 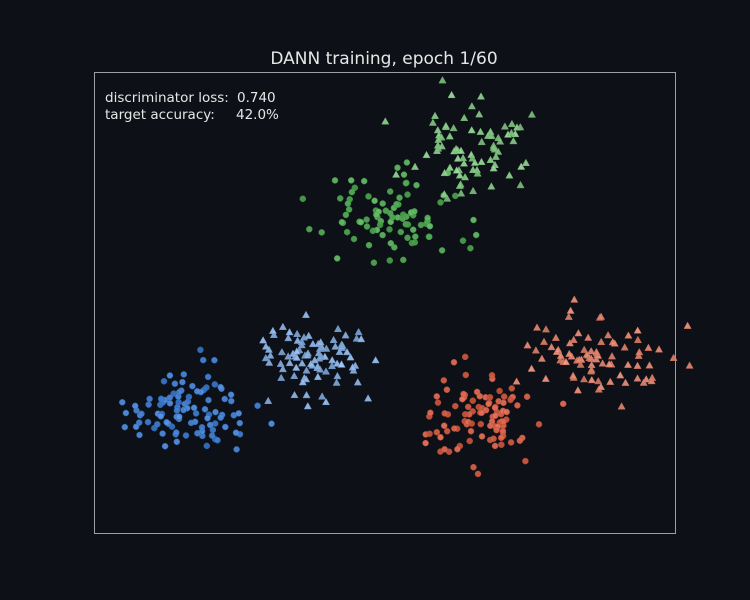 I want to click on chart-title: DANN training, epoch 1/60, so click(x=383, y=59).